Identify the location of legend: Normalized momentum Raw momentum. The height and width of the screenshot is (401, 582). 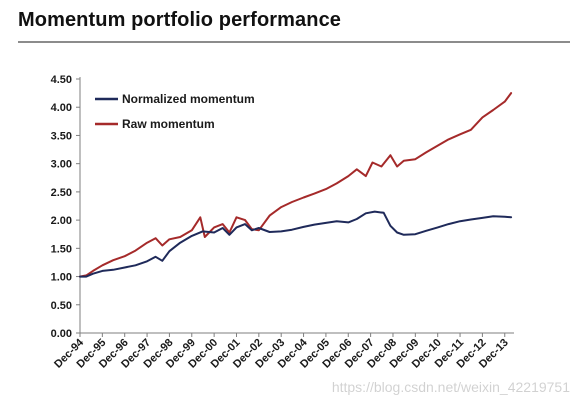
(175, 111).